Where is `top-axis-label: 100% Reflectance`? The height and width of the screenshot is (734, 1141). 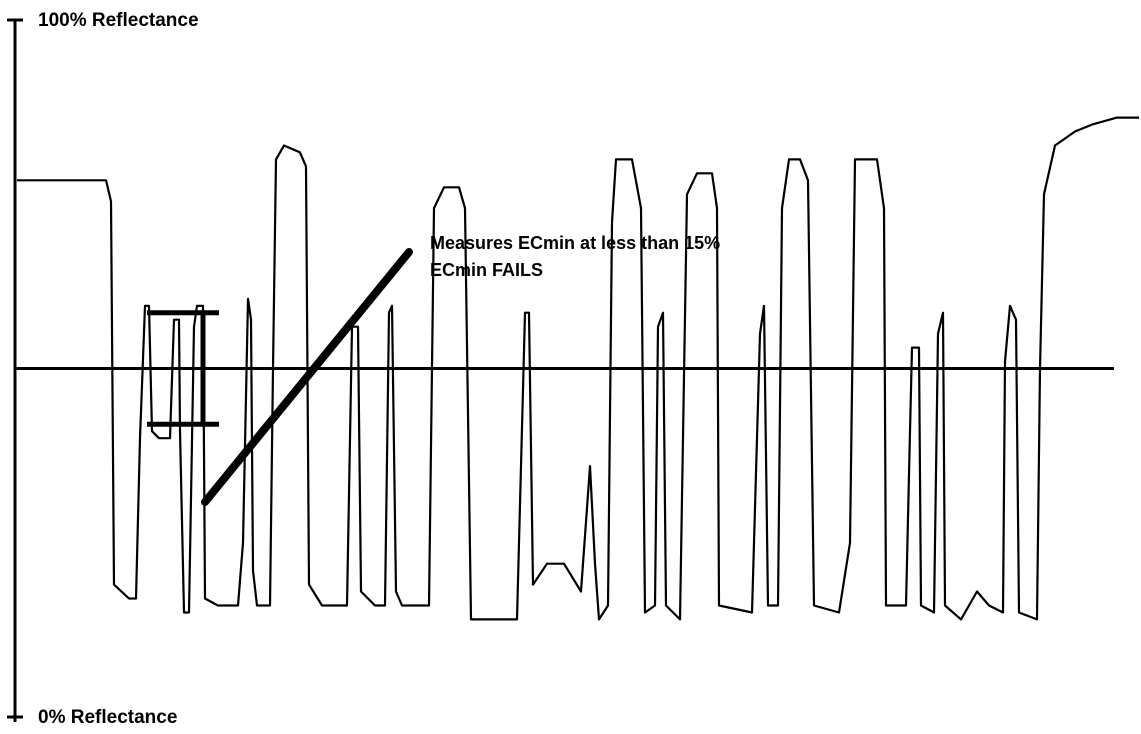 top-axis-label: 100% Reflectance is located at coordinates (118, 20).